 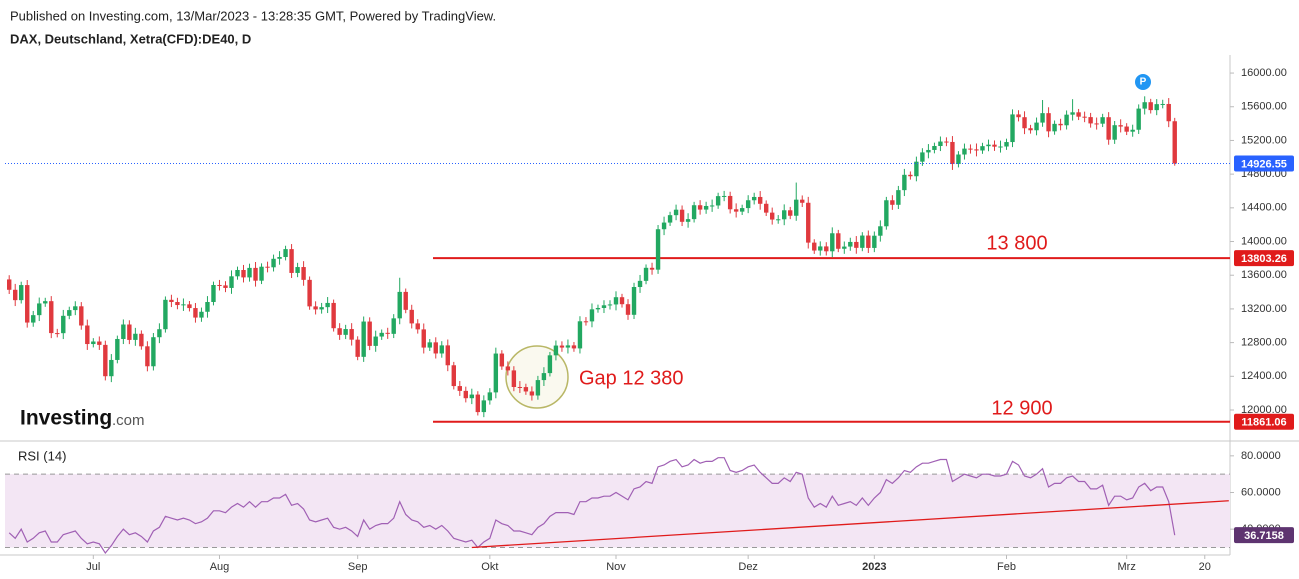 I want to click on y-tick-label: 12800.00, so click(x=1264, y=343).